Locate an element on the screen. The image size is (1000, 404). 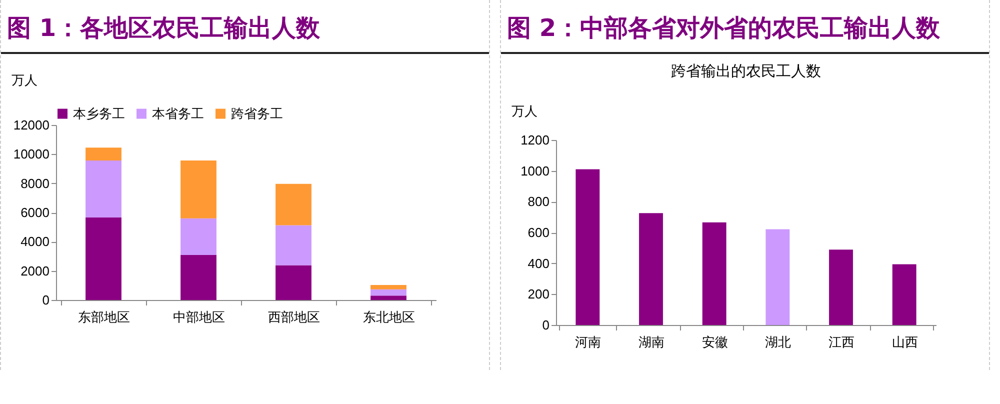
y-tick-label: 600 is located at coordinates (539, 232).